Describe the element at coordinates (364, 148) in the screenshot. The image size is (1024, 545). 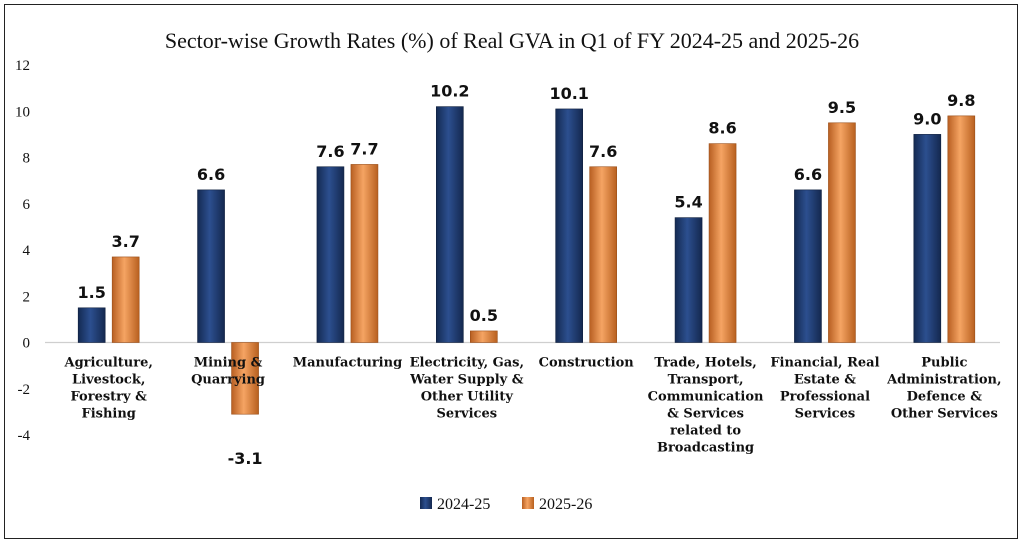
I see `data-label: 7.7` at that location.